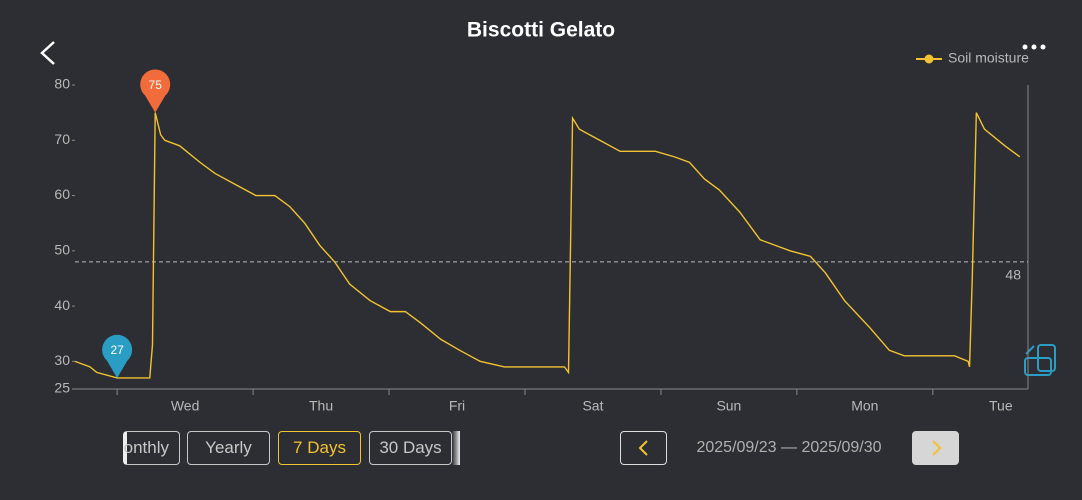 This screenshot has height=500, width=1082. I want to click on x-tick-label: Fri, so click(457, 406).